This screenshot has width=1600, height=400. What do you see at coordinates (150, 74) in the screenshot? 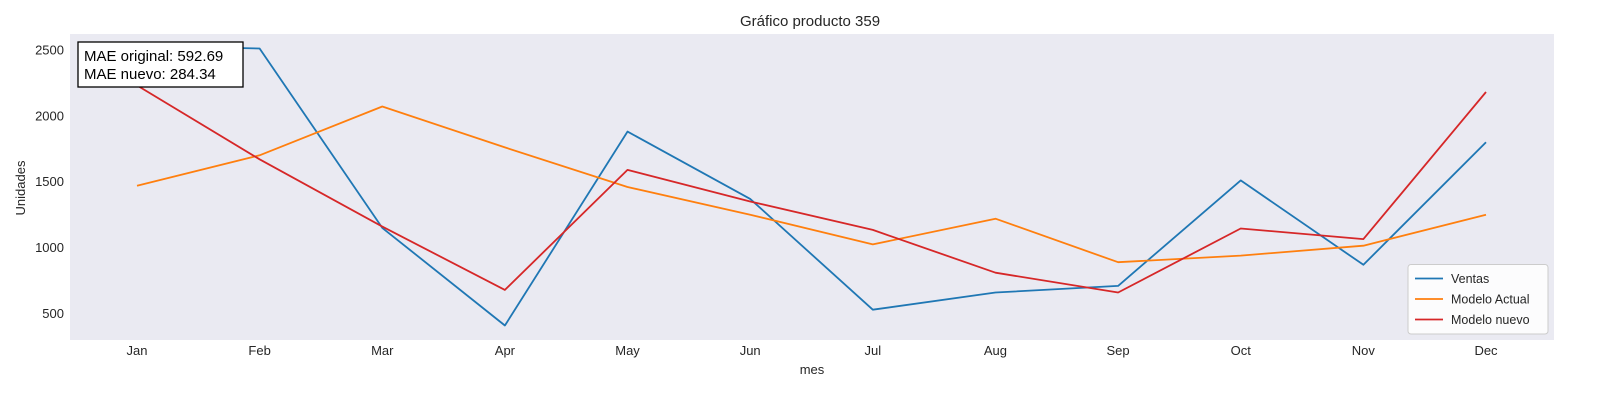
I see `mae-nuevo-text: MAE nuevo: 284.34` at bounding box center [150, 74].